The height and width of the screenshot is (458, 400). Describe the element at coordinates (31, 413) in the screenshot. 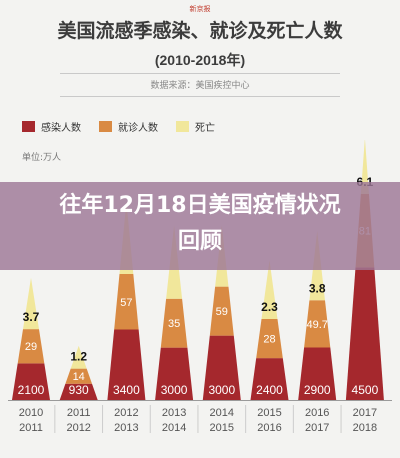

I see `tick-label: 2010` at that location.